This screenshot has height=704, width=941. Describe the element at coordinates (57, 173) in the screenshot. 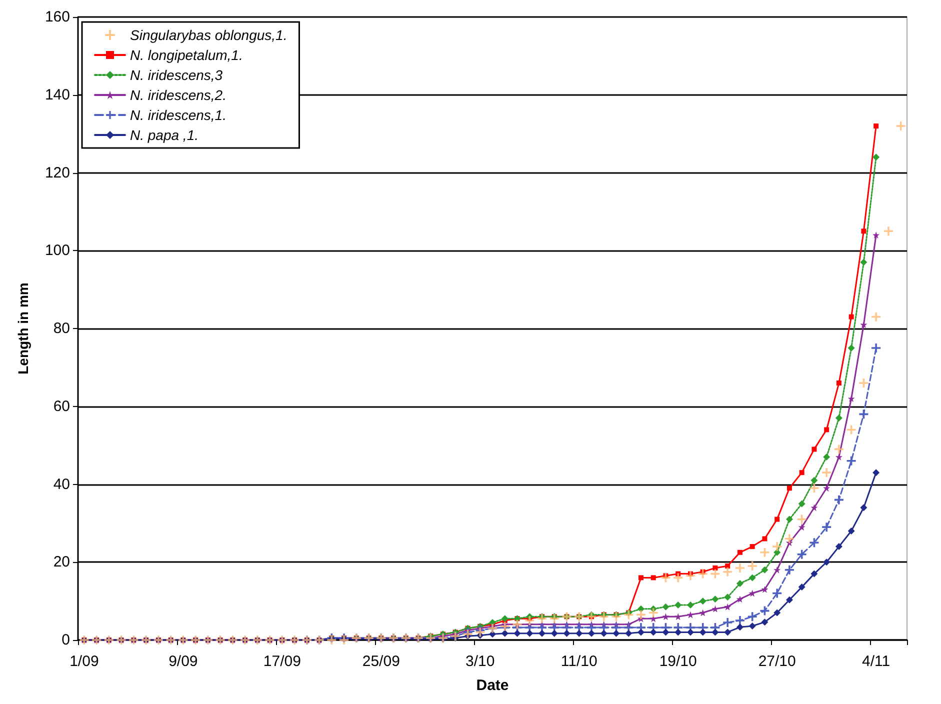

I see `y-tick-label: 120` at that location.